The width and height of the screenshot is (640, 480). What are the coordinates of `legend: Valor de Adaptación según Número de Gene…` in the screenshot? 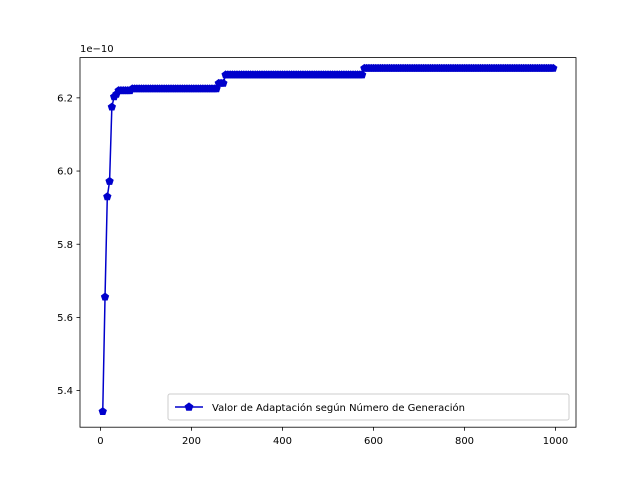 It's located at (368, 407).